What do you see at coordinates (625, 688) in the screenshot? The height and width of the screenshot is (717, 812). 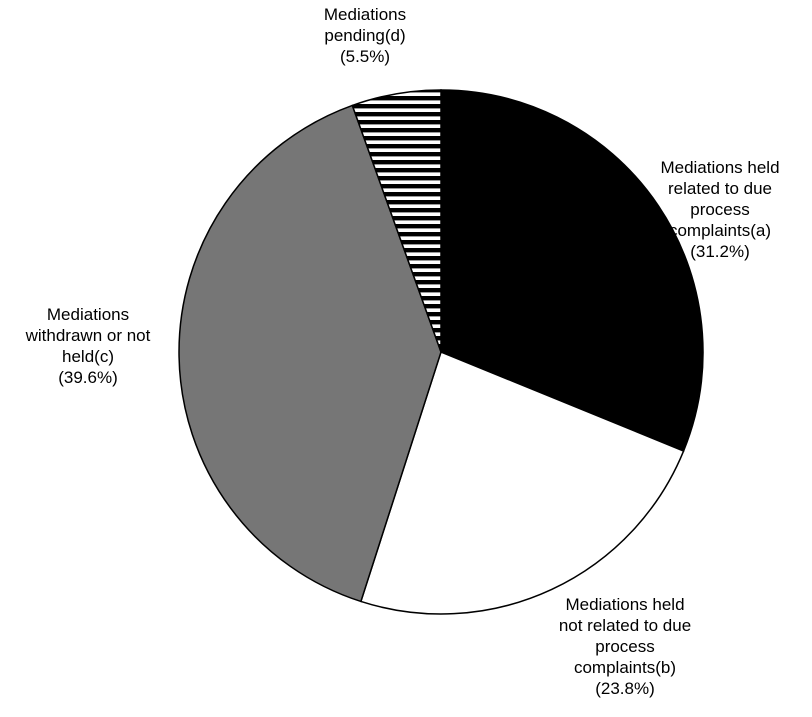 I see `pie-slice-label-line: (23.8%)` at bounding box center [625, 688].